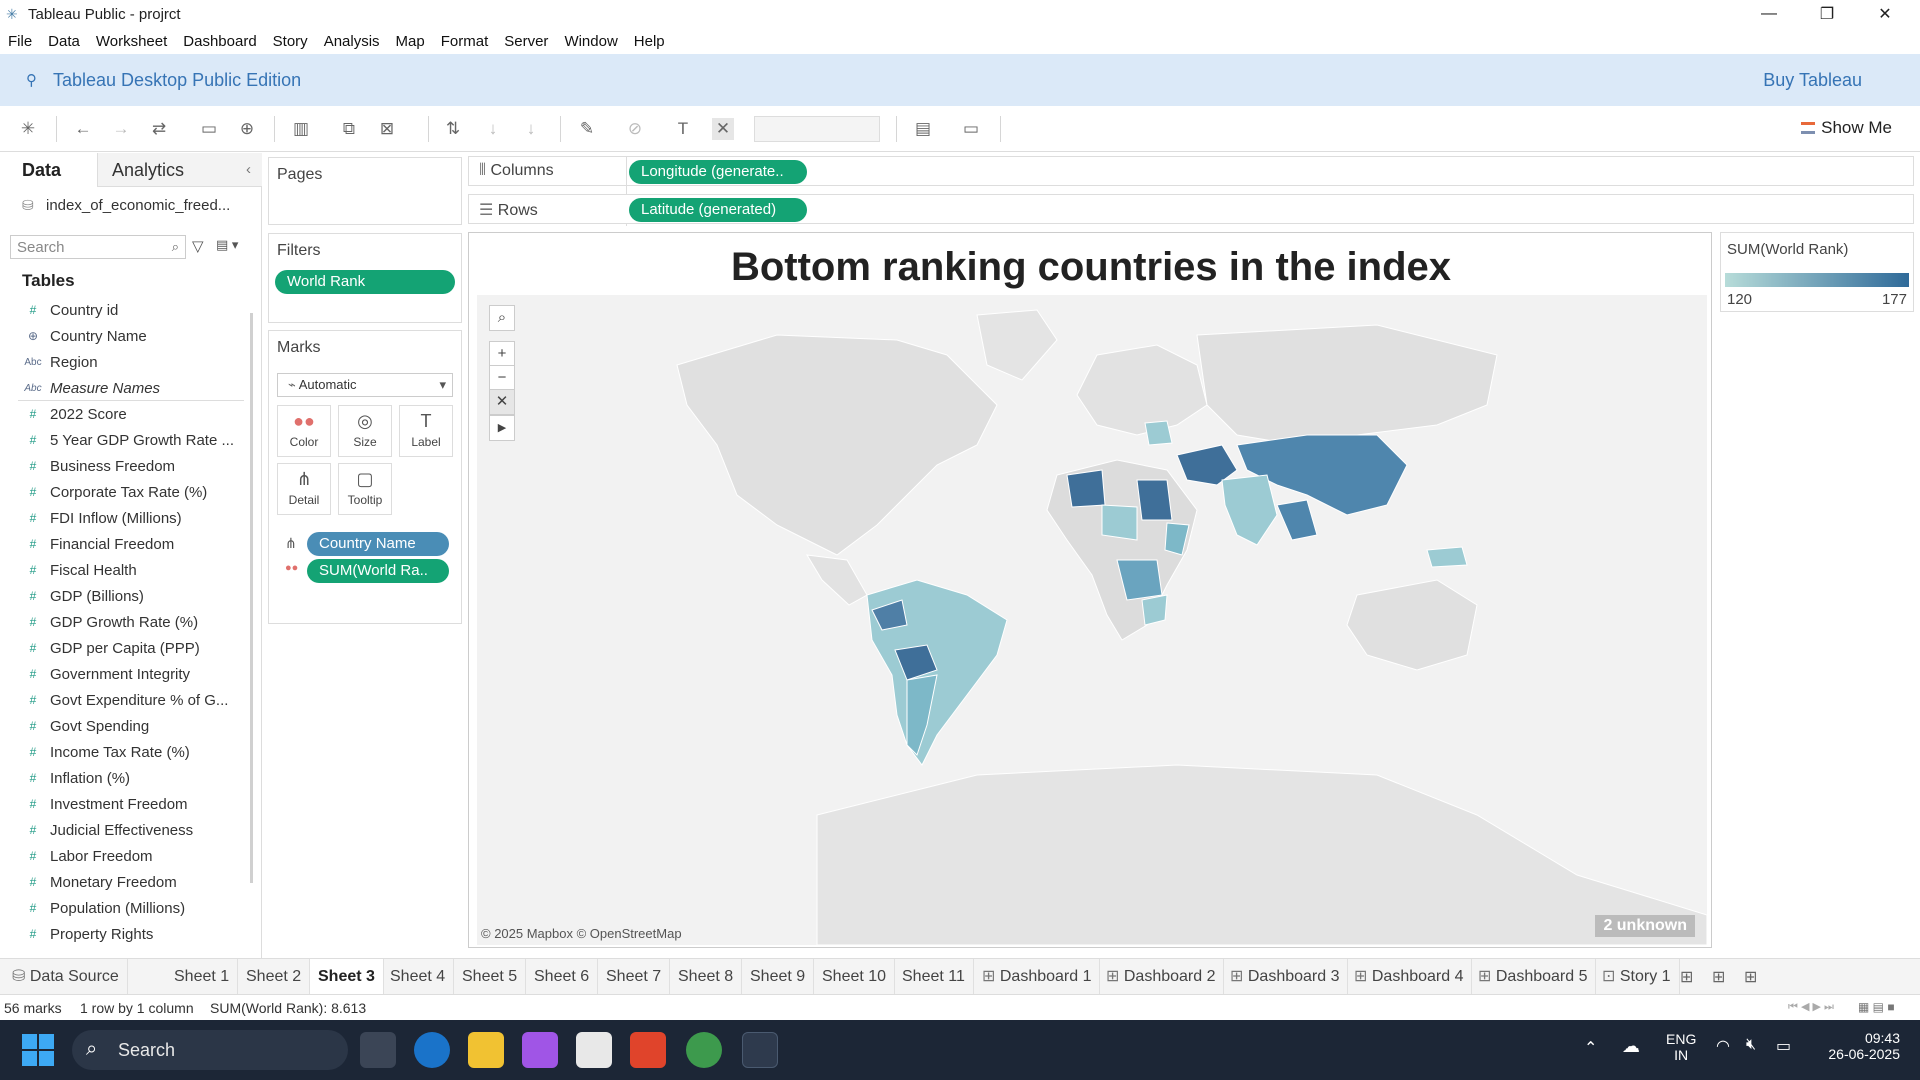 This screenshot has height=1080, width=1920. What do you see at coordinates (290, 41) in the screenshot?
I see `menu-story: Story` at bounding box center [290, 41].